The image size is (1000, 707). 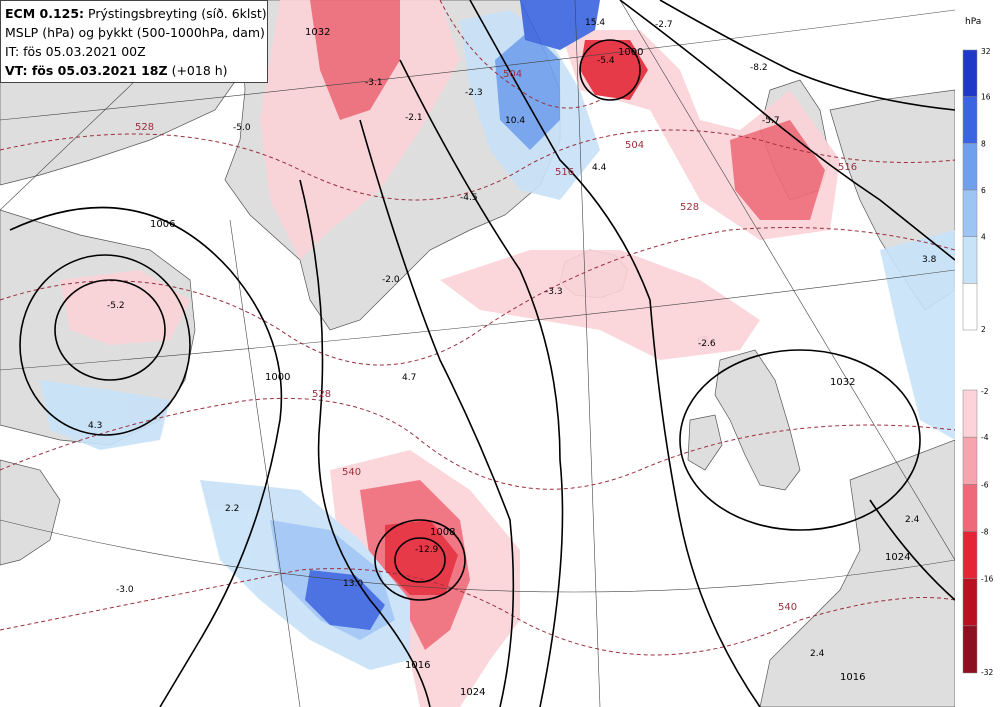 What do you see at coordinates (355, 60) in the screenshot?
I see `fall-region-north-core` at bounding box center [355, 60].